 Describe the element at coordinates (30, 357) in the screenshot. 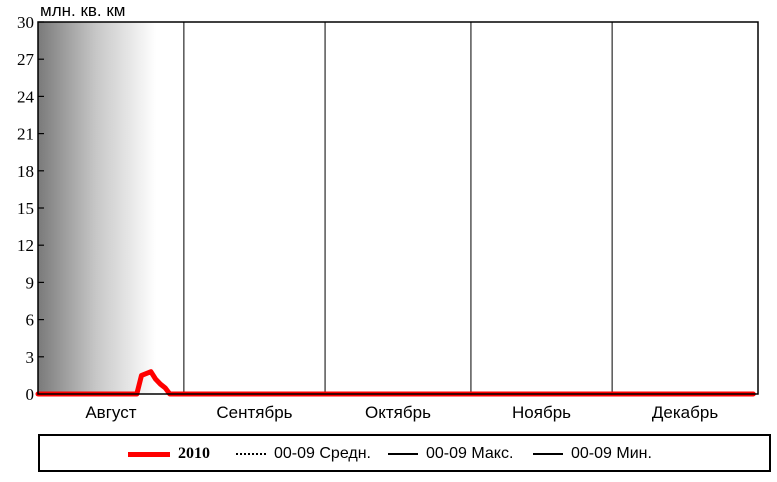

I see `y-tick-label: 3` at that location.